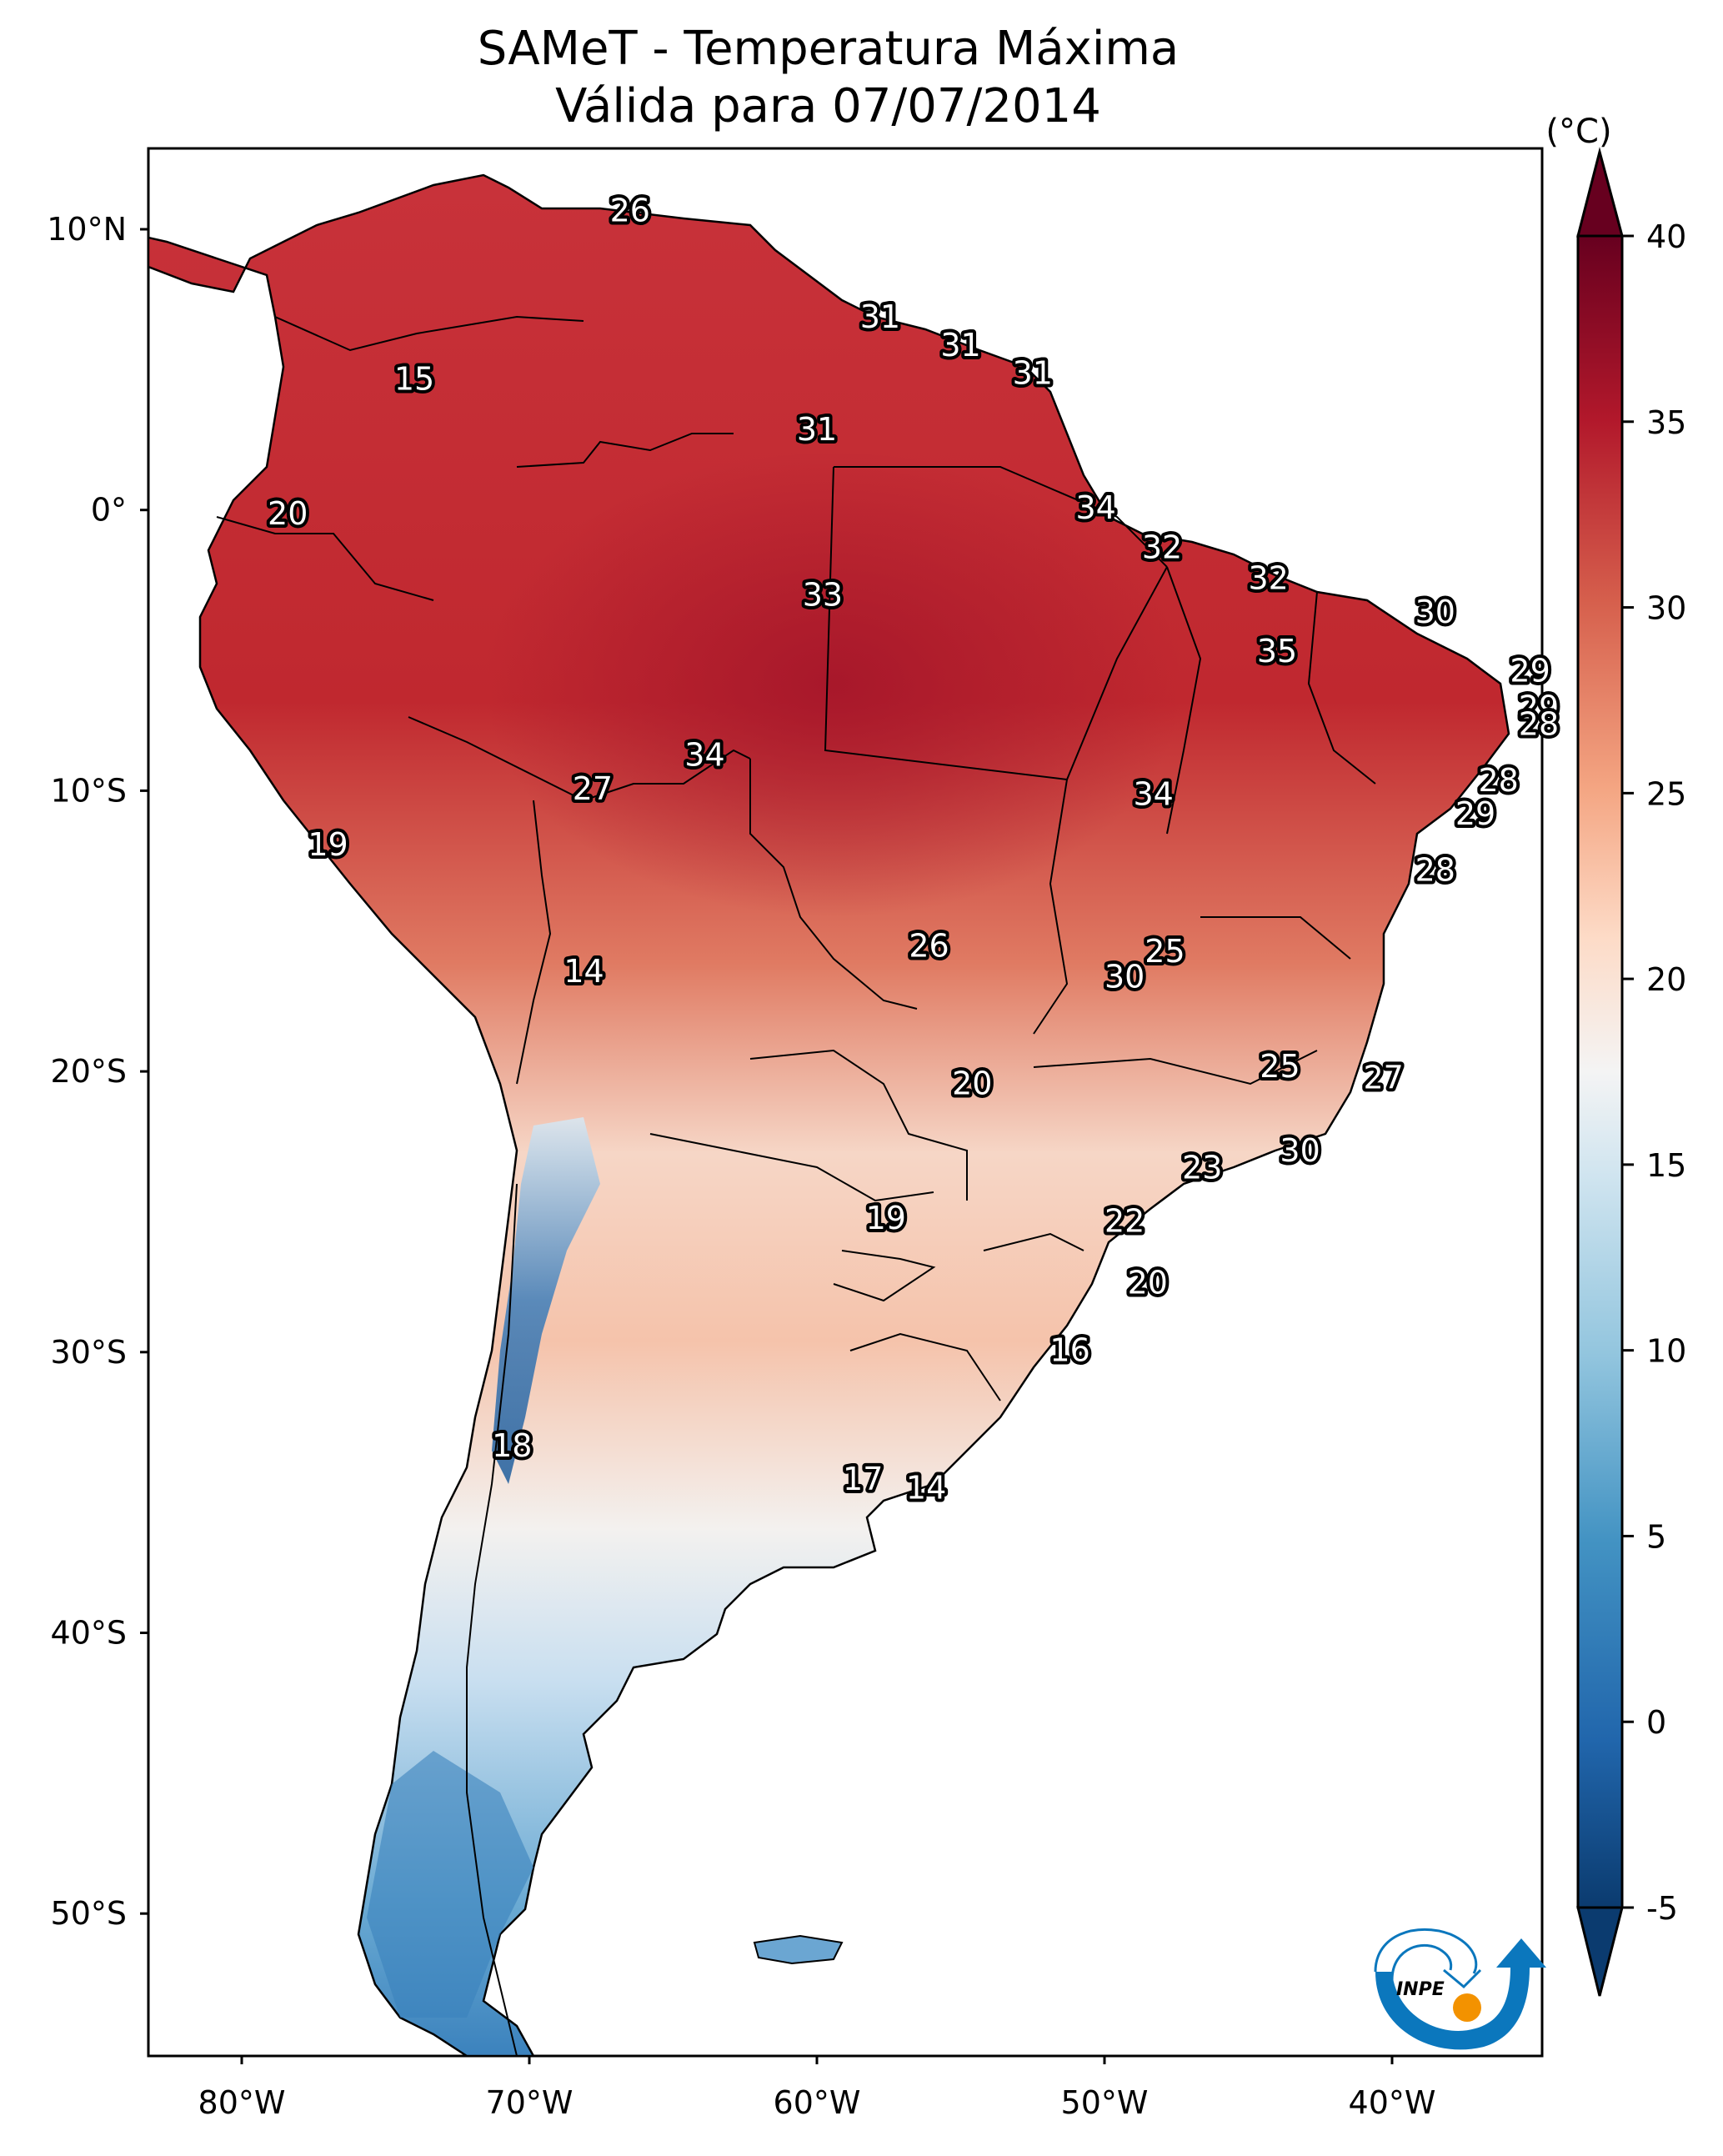 The image size is (1723, 2156). I want to click on temperature-label: 16, so click(1069, 1349).